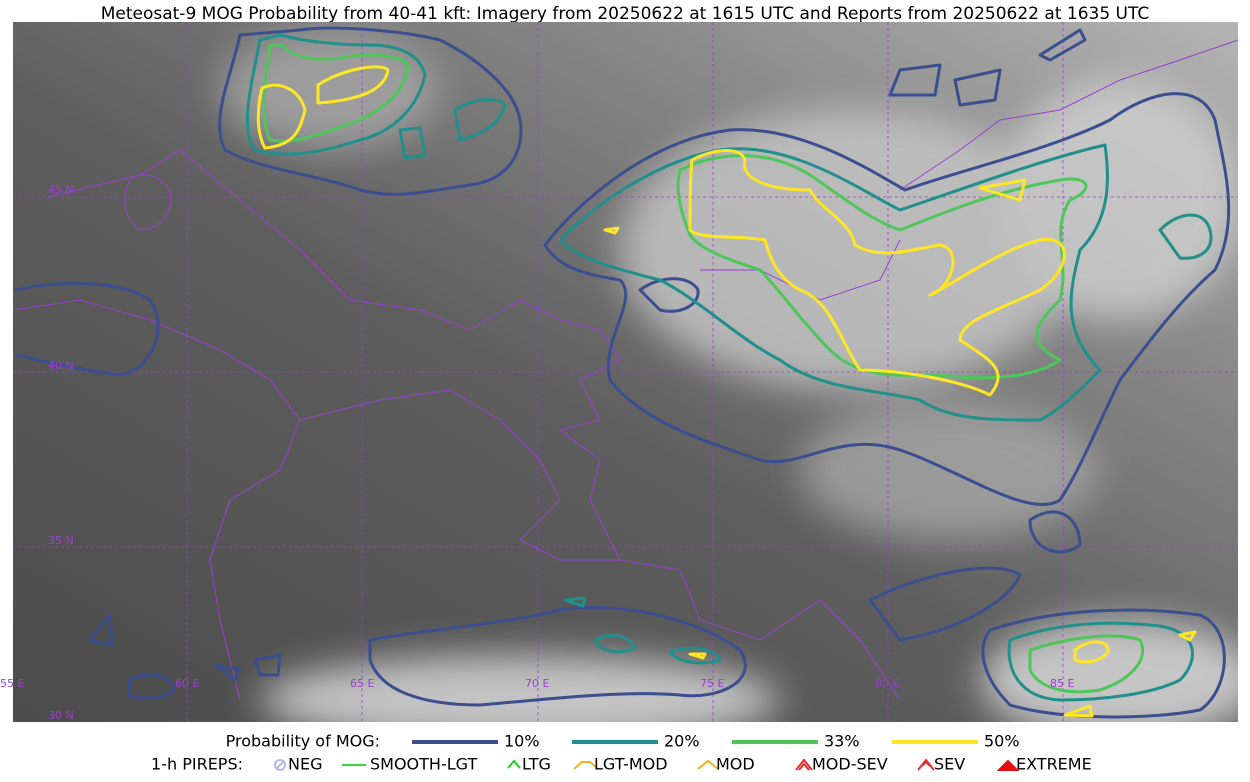  What do you see at coordinates (1054, 764) in the screenshot?
I see `legend-label: EXTREME` at bounding box center [1054, 764].